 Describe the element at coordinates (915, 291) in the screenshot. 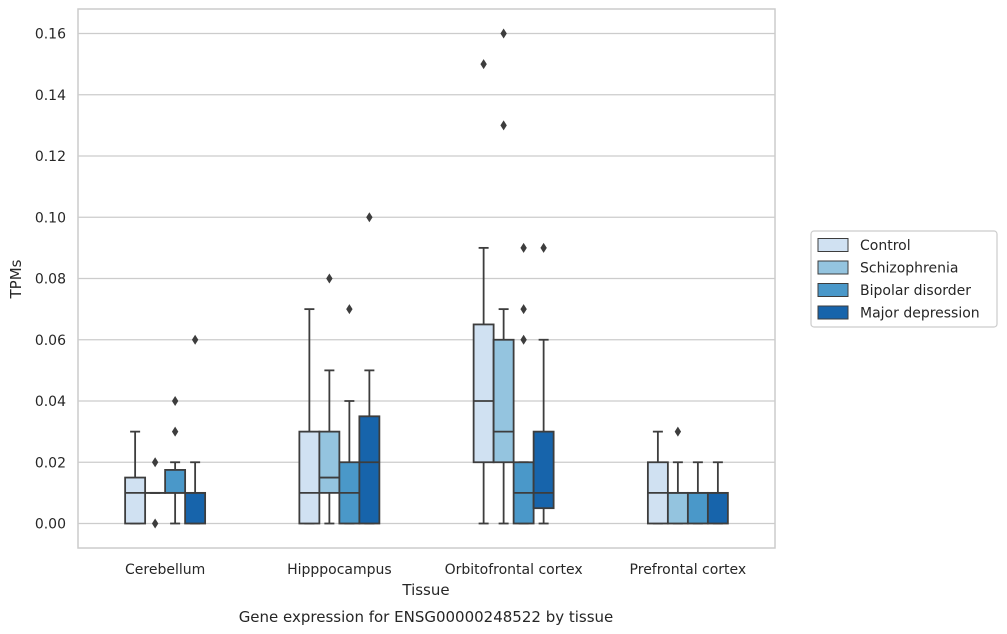

I see `legend-label: Bipolar disorder` at that location.